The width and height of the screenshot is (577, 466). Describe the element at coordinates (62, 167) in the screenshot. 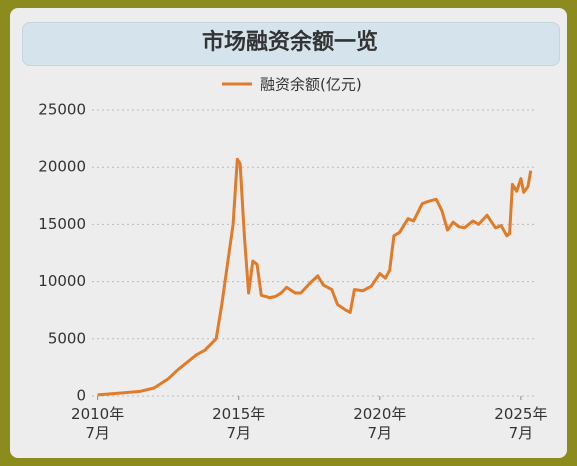

I see `y-tick-label: 20000` at that location.